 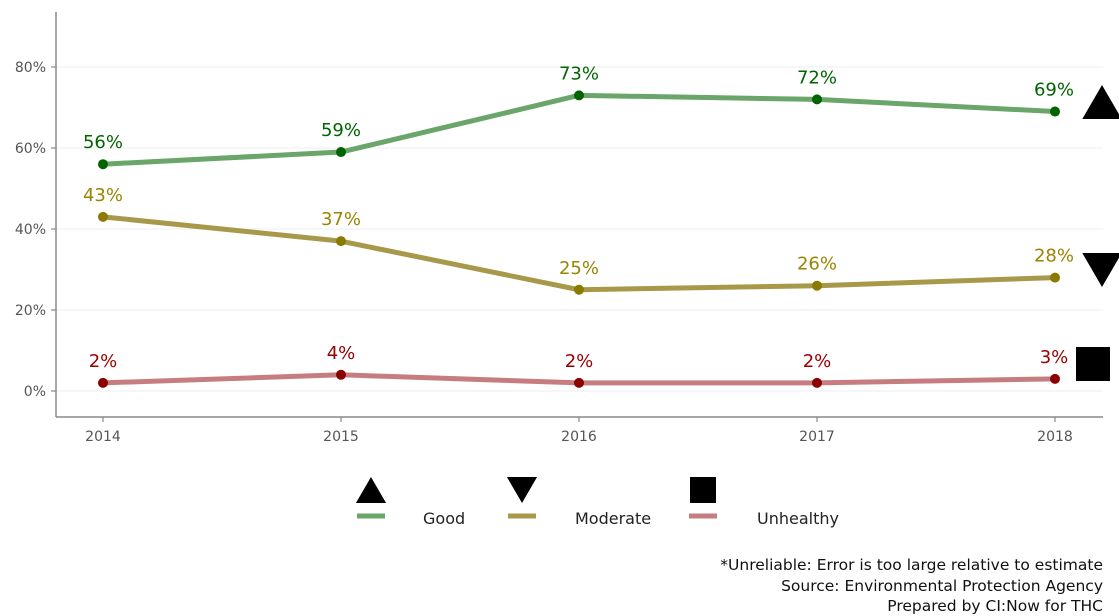 What do you see at coordinates (1093, 364) in the screenshot?
I see `square-icon` at bounding box center [1093, 364].